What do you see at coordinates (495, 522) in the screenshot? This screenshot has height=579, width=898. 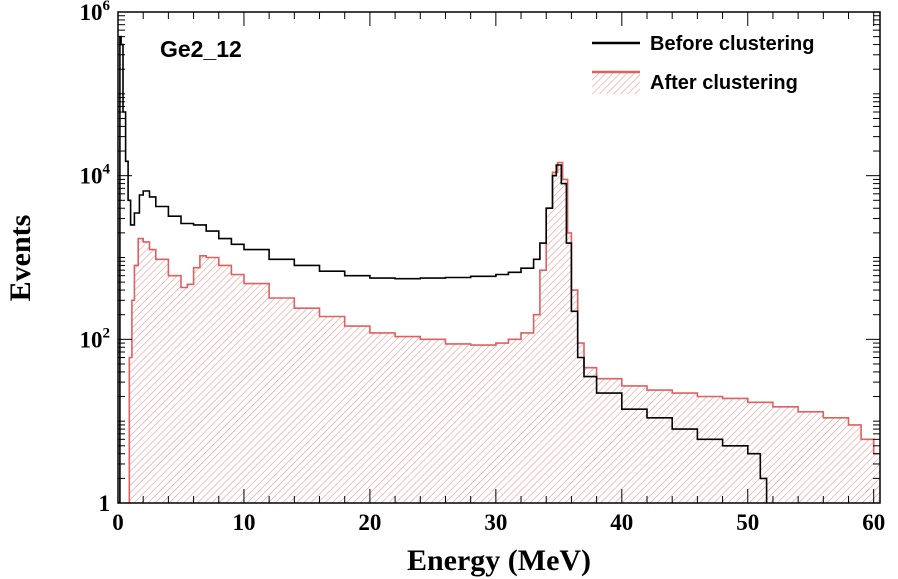 I see `x-tick-label: 30` at bounding box center [495, 522].